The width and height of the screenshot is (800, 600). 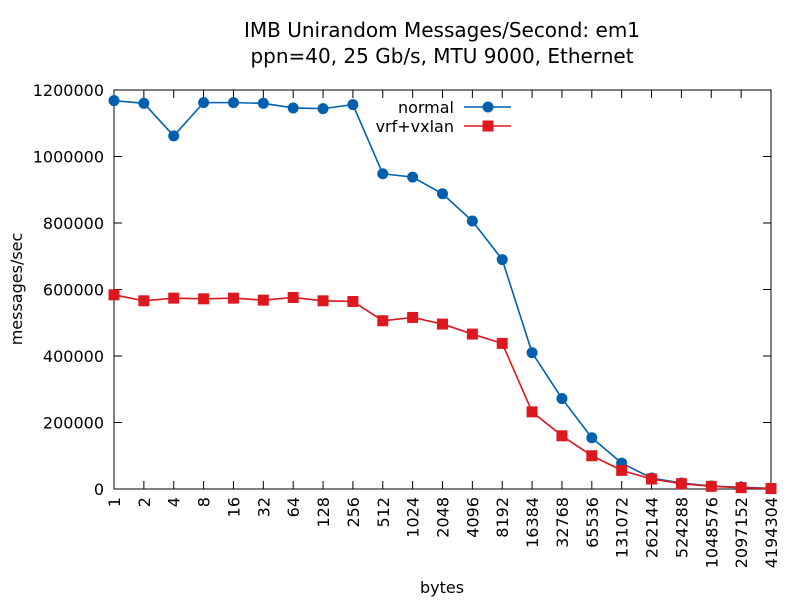 I want to click on x-tick-label: 4194304, so click(x=771, y=532).